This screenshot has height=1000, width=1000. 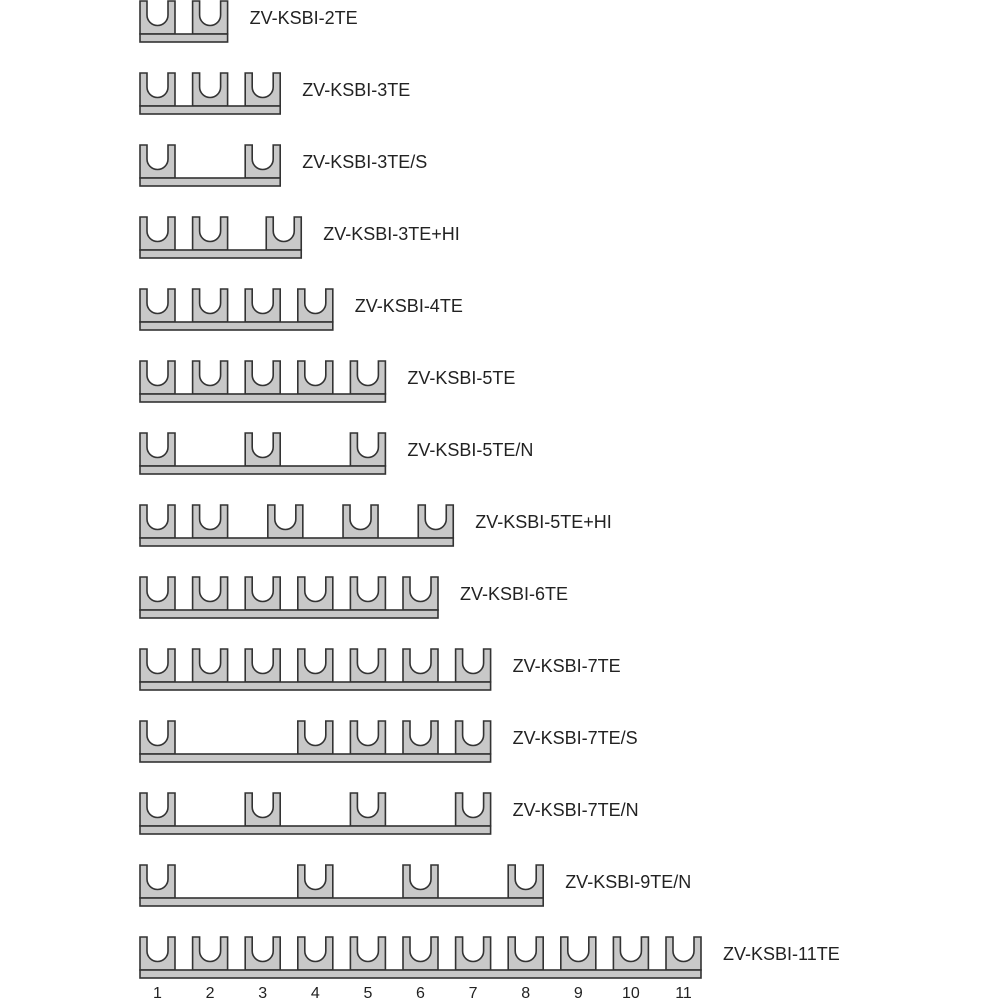 What do you see at coordinates (336, 453) in the screenshot?
I see `busbar-row: ZV-KSBI-5TE/N` at bounding box center [336, 453].